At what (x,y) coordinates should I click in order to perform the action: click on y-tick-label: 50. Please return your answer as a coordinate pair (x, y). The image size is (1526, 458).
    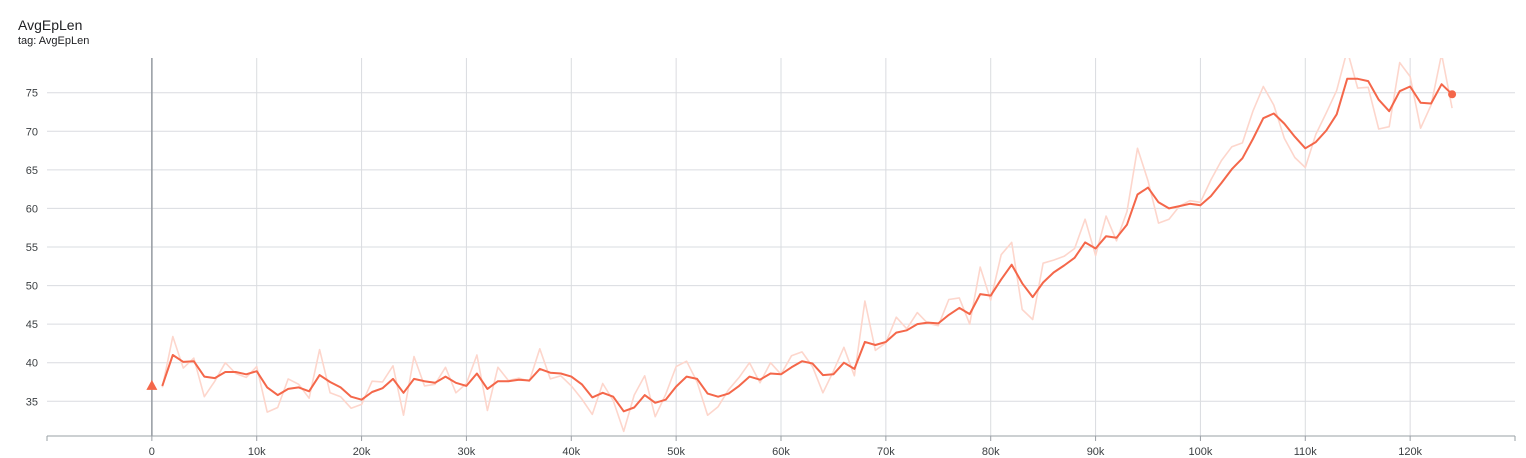
    Looking at the image, I should click on (32, 287).